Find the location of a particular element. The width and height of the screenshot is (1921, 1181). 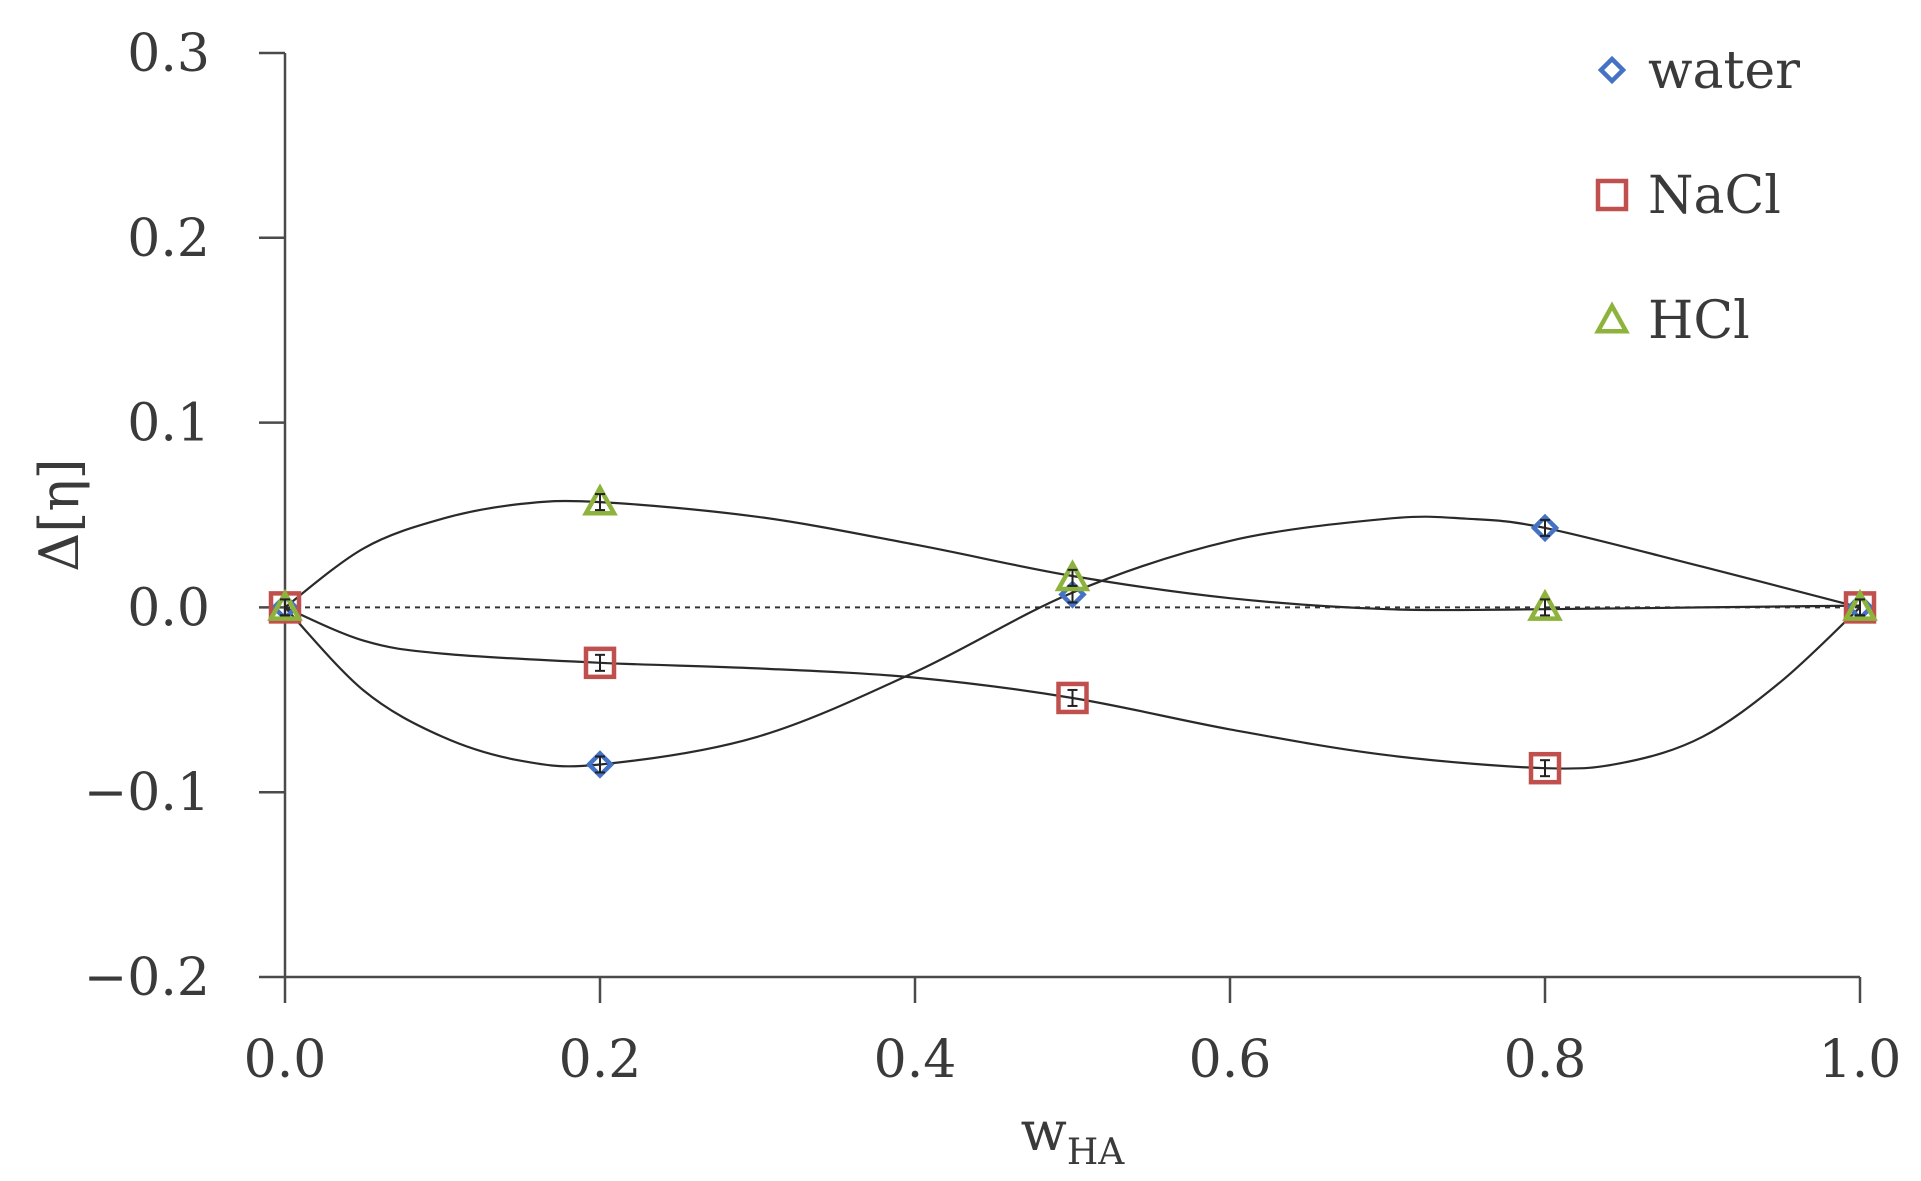

x-tick-label: 1.0 is located at coordinates (1860, 1060).